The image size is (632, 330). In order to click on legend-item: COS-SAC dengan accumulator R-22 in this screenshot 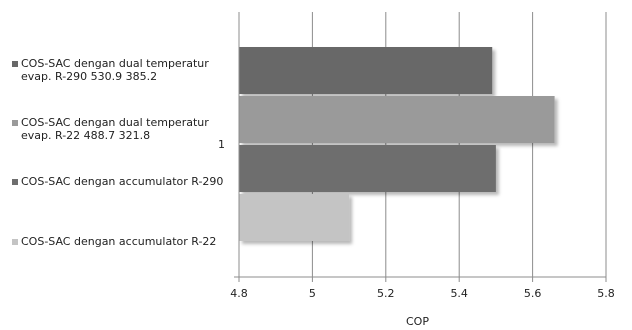, I will do `click(123, 241)`.